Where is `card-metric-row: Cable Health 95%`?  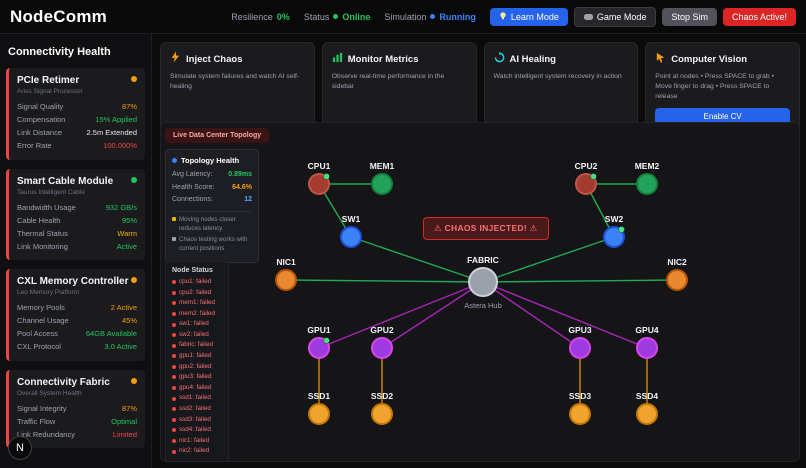
card-metric-row: Cable Health 95% is located at coordinates (77, 220).